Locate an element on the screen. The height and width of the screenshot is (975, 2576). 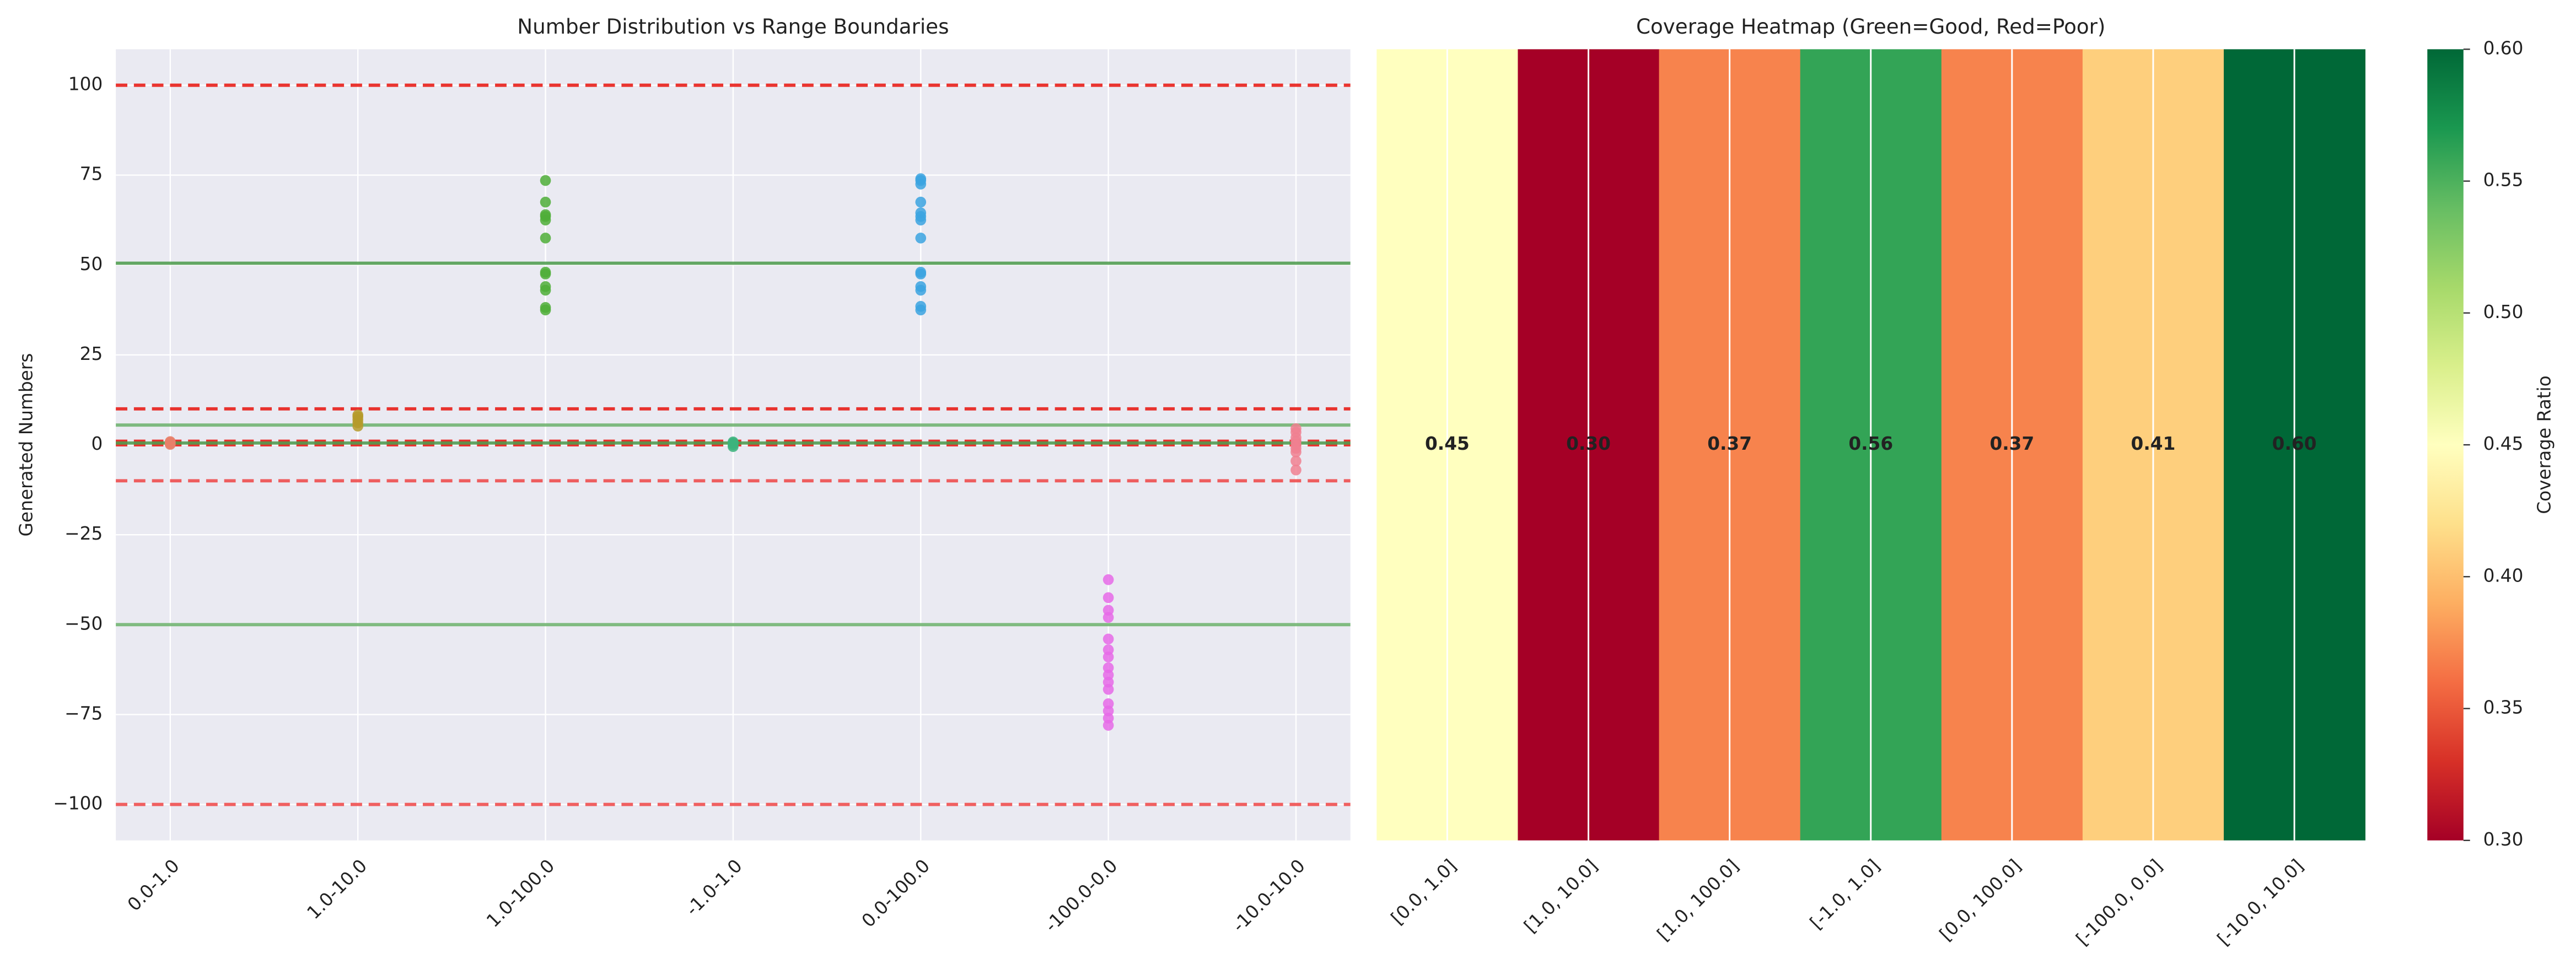
x-tick-label: -100.0-0.0 is located at coordinates (1081, 895).